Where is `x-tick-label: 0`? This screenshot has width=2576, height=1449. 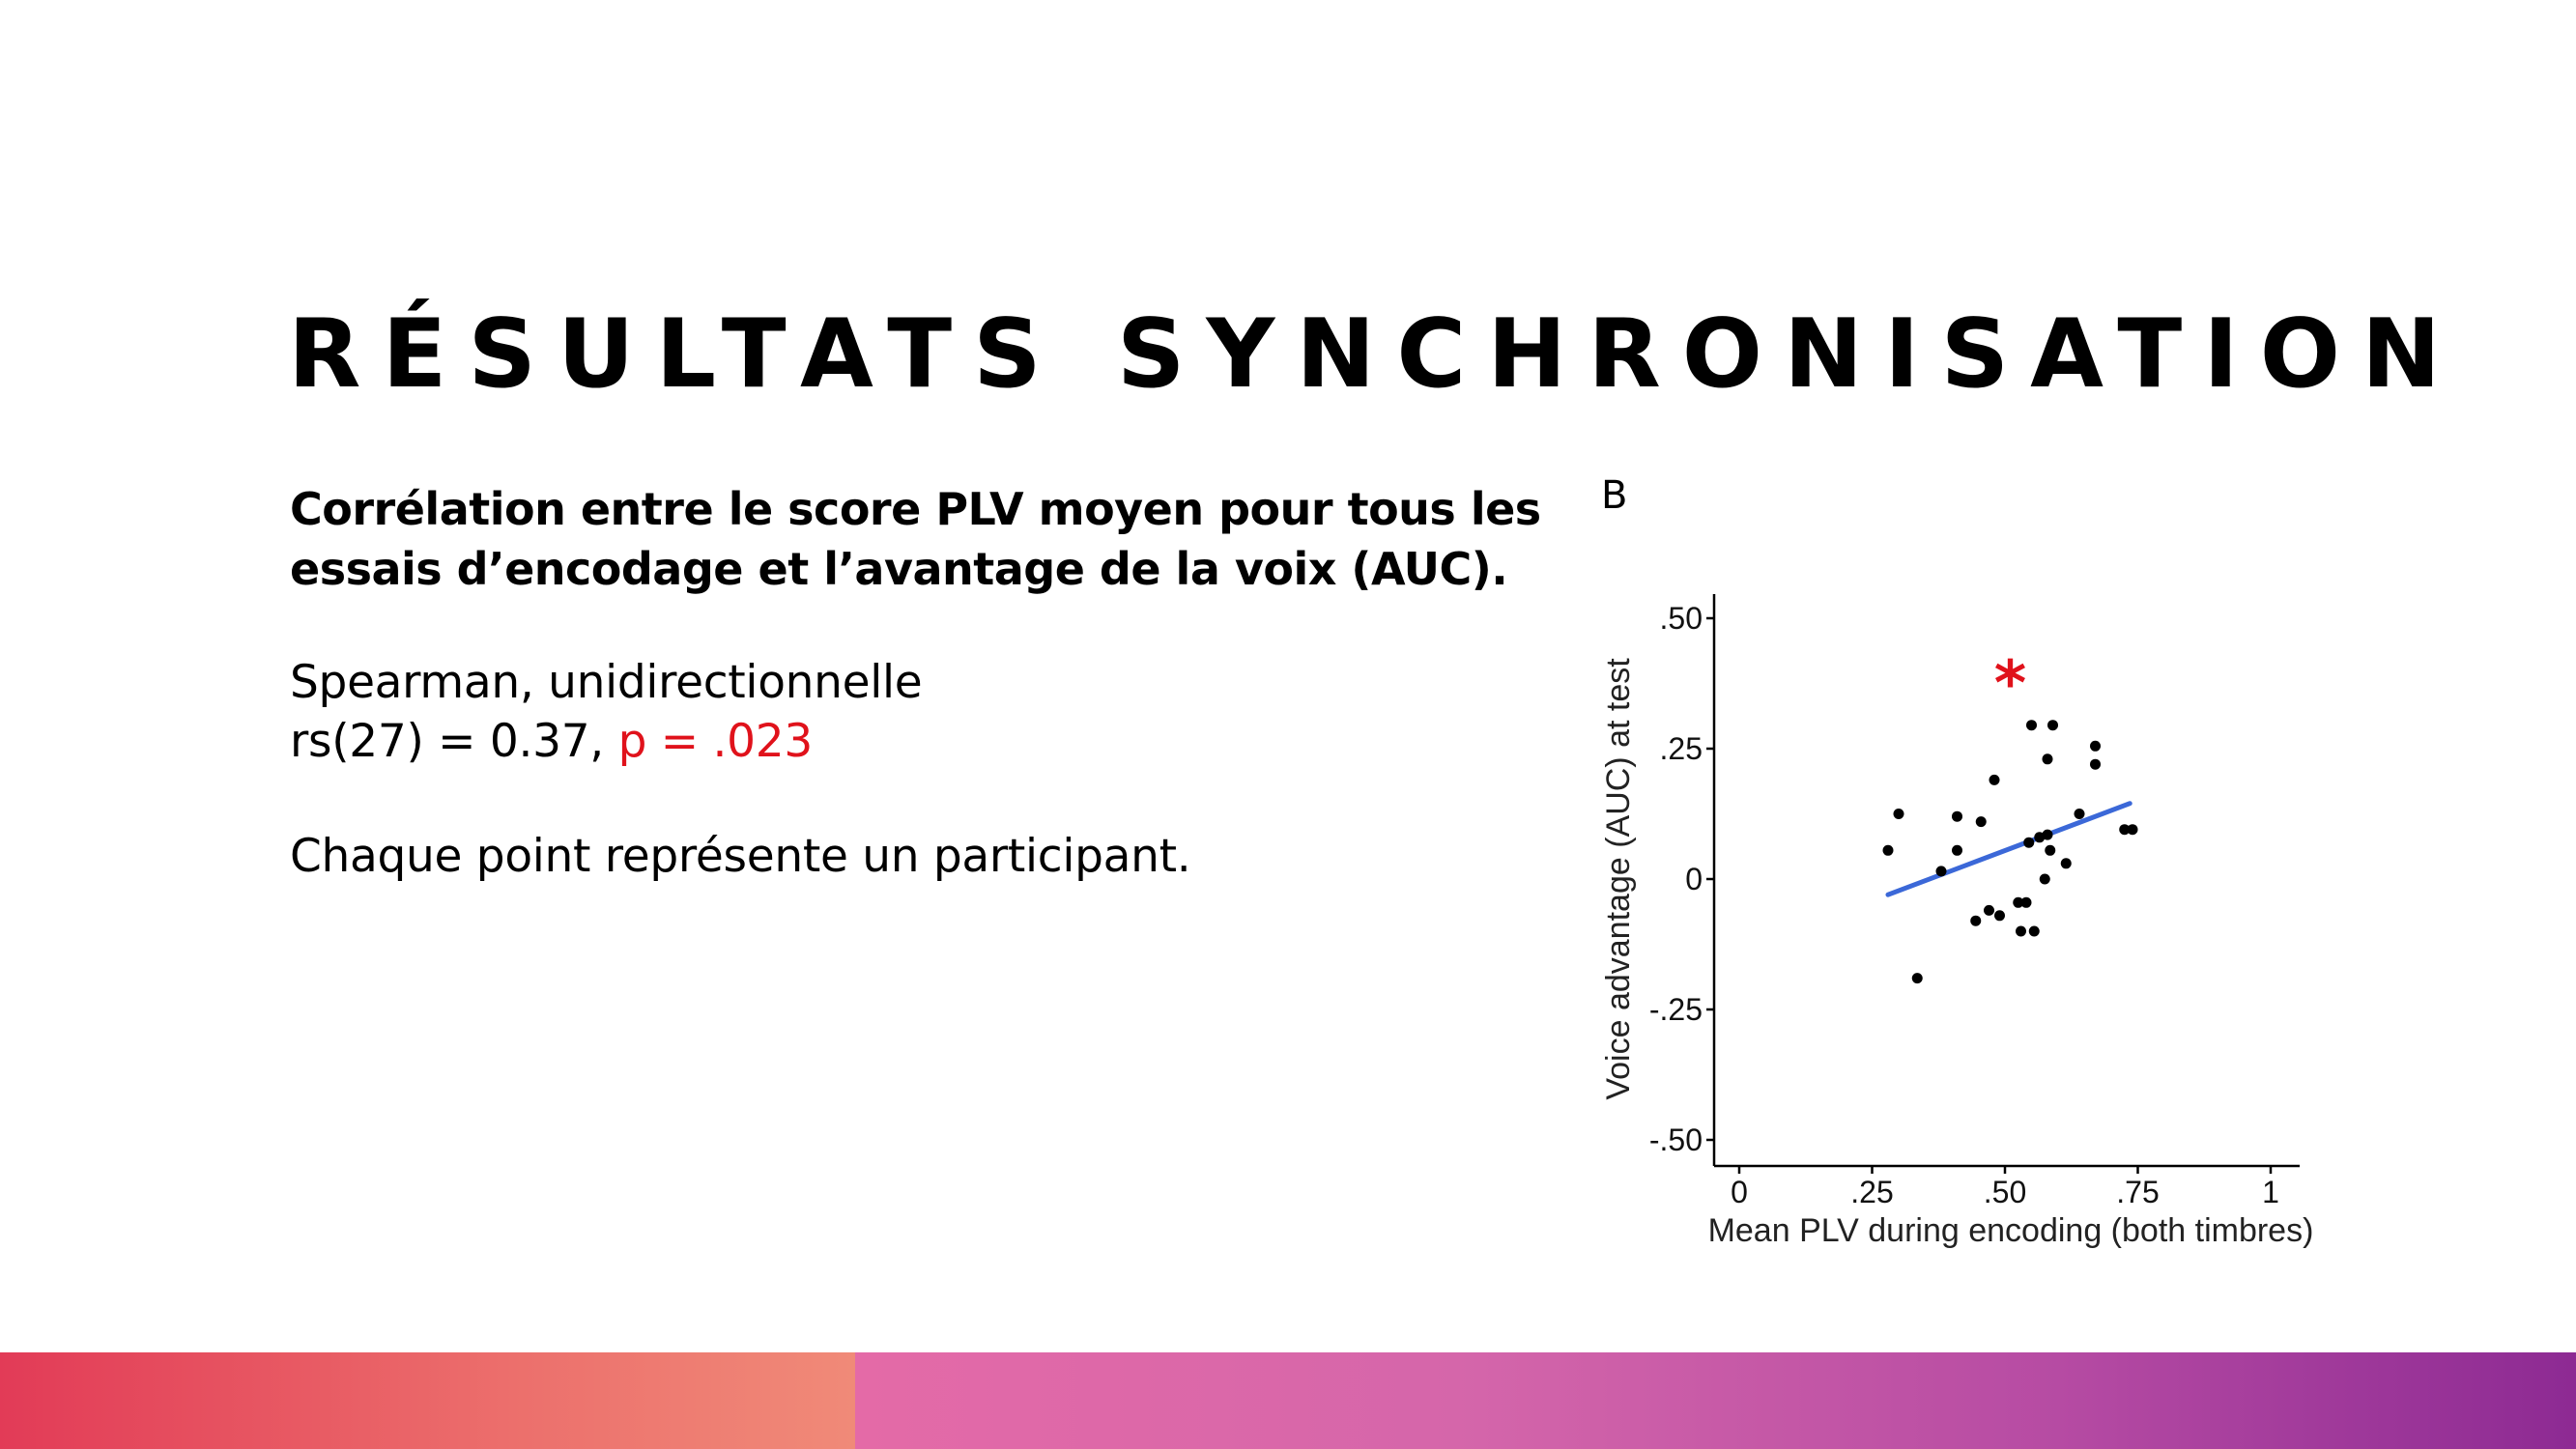 x-tick-label: 0 is located at coordinates (1740, 1192).